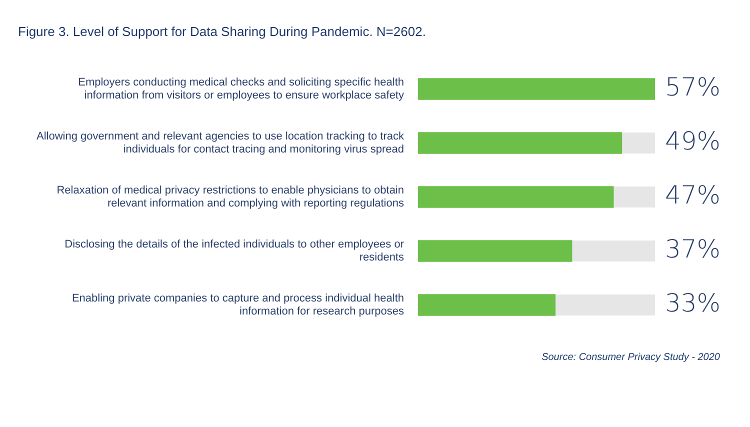 The height and width of the screenshot is (427, 750). What do you see at coordinates (220, 143) in the screenshot?
I see `y-tick-label: Allowing government and relevant agencies to use location tracking to track individuals for contact tracing and monitoring virus spread` at bounding box center [220, 143].